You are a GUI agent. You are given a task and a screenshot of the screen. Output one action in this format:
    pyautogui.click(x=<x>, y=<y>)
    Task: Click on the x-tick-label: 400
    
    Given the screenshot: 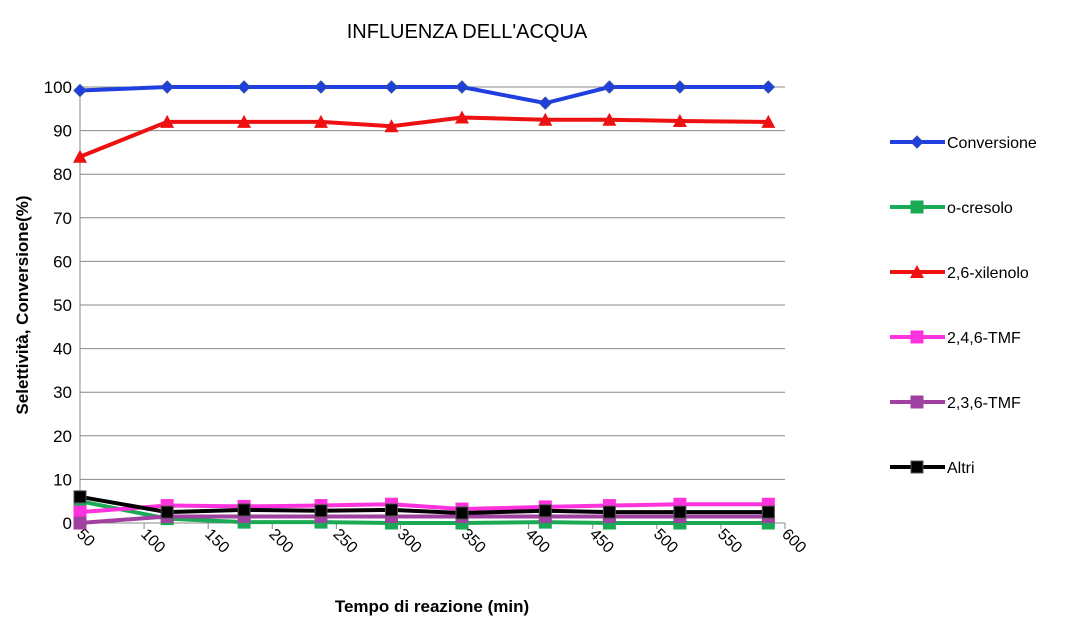 What is the action you would take?
    pyautogui.click(x=537, y=541)
    